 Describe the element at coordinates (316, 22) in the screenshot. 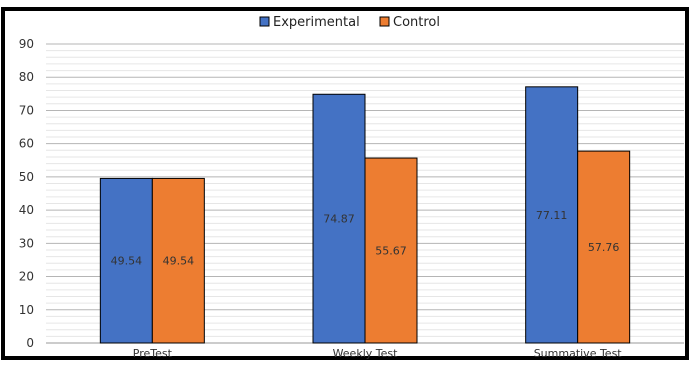

I see `legend-label-experimental: Experimental` at that location.